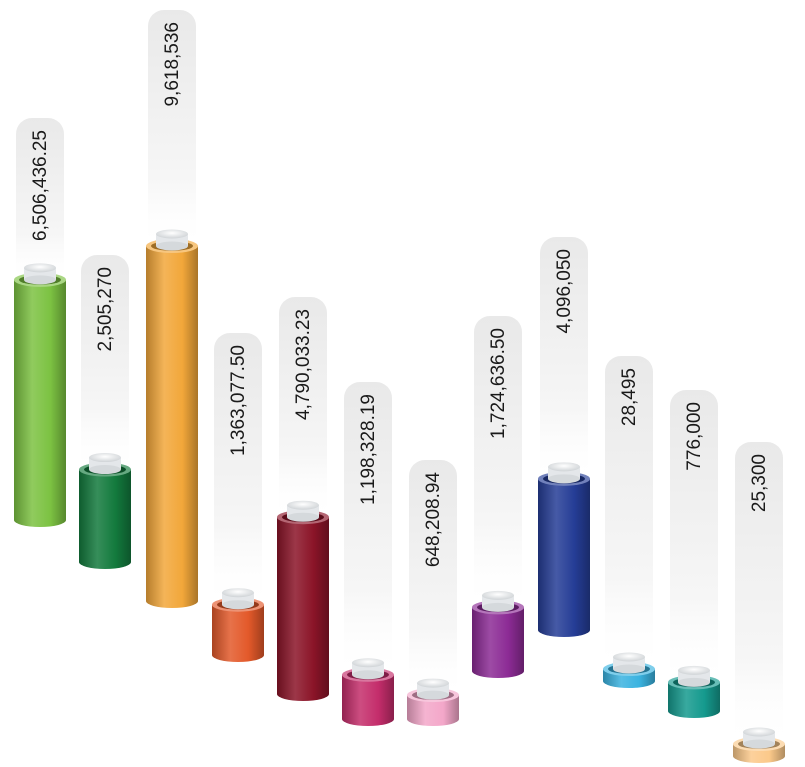 The image size is (805, 767). What do you see at coordinates (498, 383) in the screenshot?
I see `data-label: 1,724,636.50` at bounding box center [498, 383].